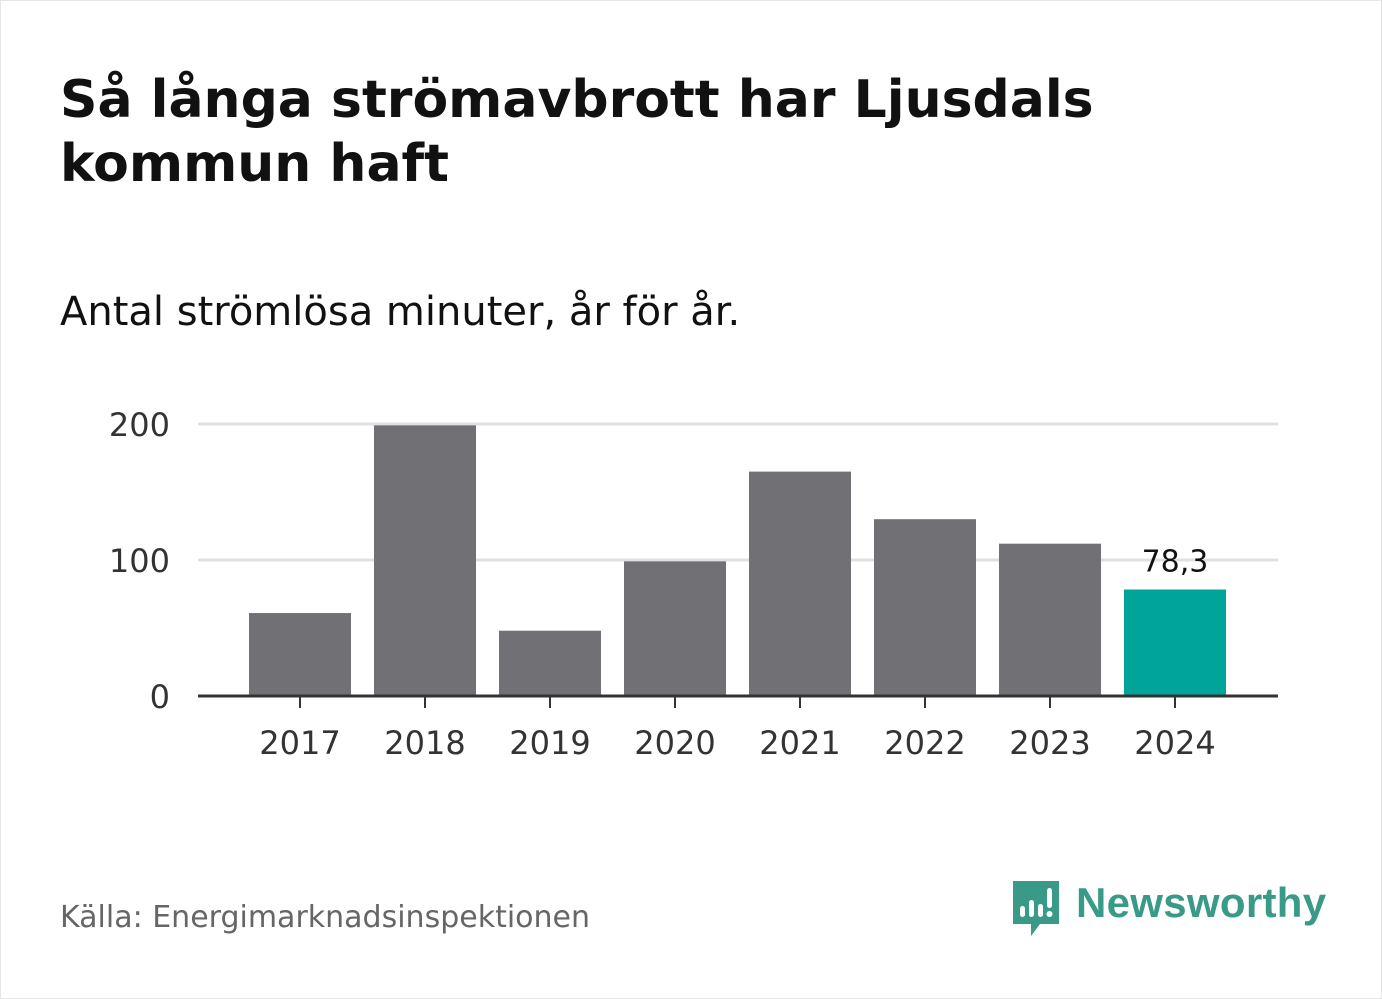 The height and width of the screenshot is (999, 1382). Describe the element at coordinates (139, 425) in the screenshot. I see `y-tick-label: 200` at that location.